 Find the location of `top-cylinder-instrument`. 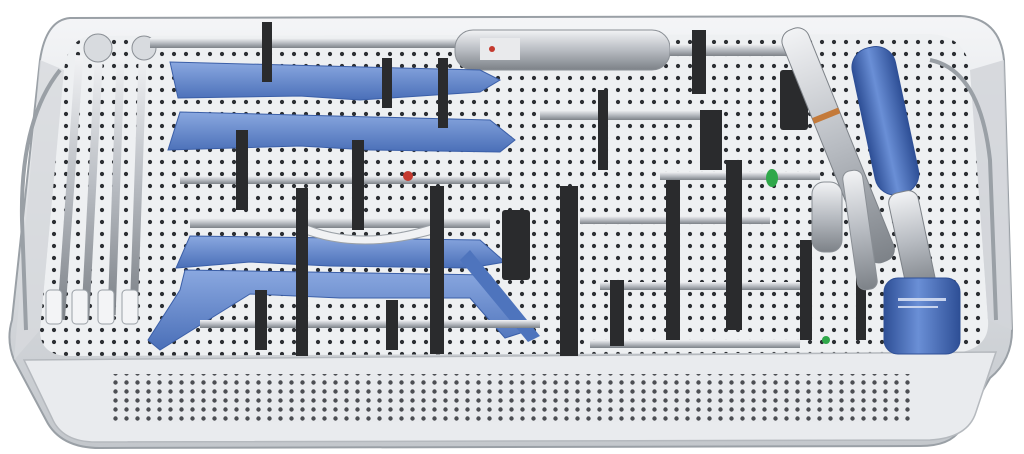

top-cylinder-instrument is located at coordinates (470, 50).